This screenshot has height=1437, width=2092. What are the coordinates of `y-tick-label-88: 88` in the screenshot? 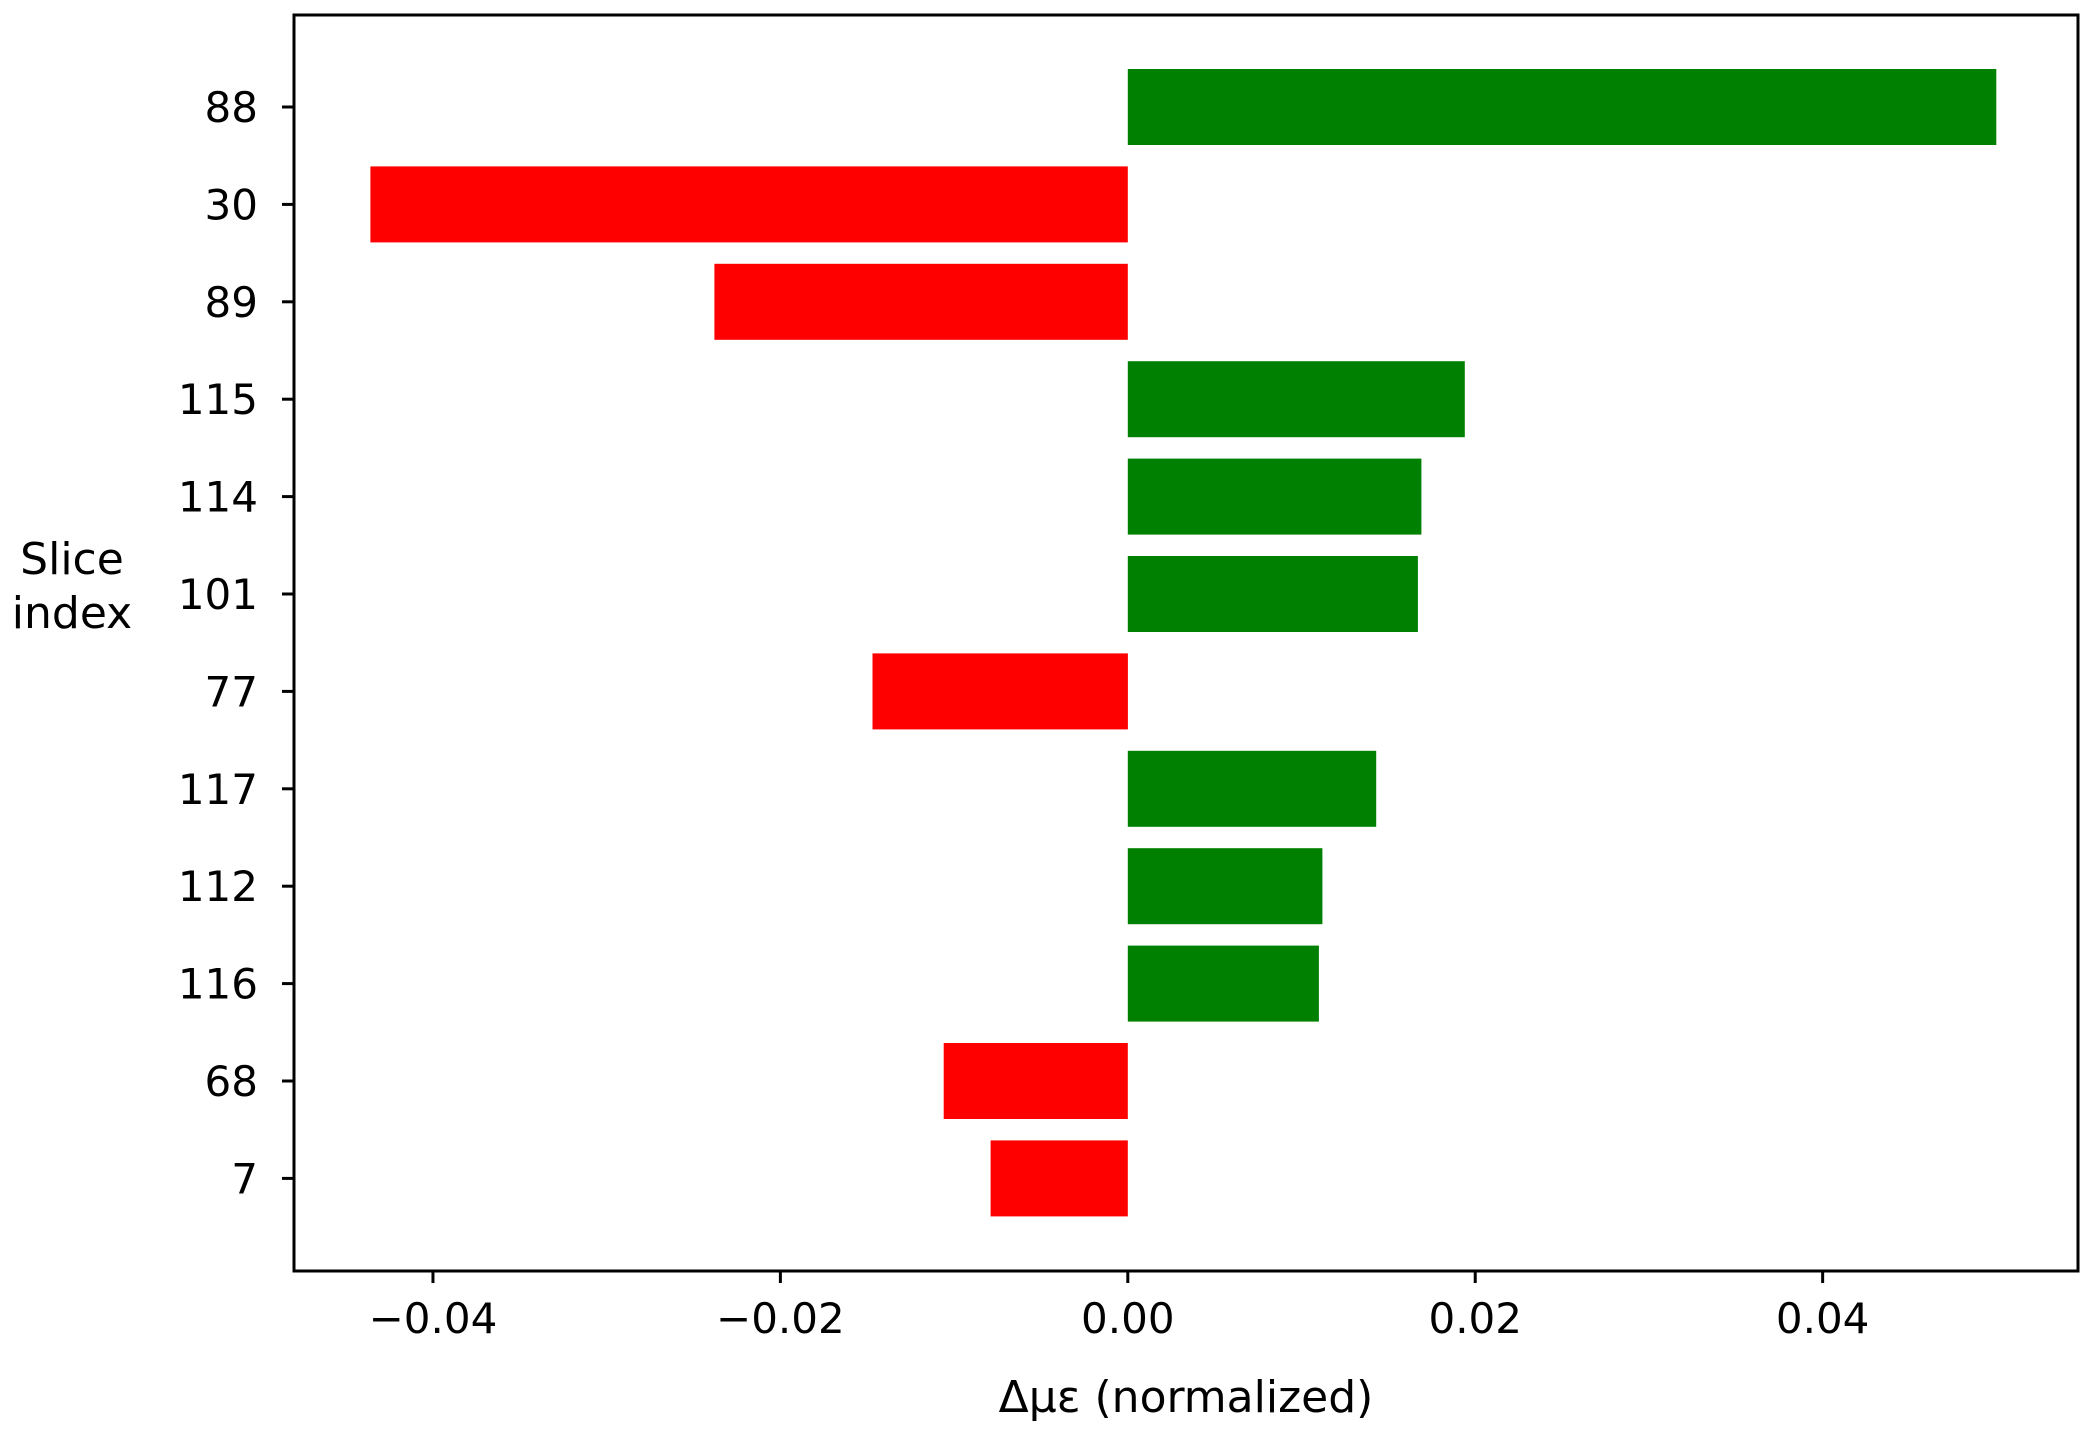 It's located at (231, 107).